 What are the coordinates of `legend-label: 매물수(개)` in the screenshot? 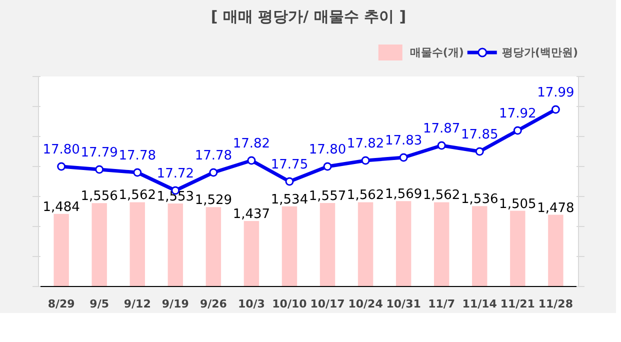 It's located at (437, 52).